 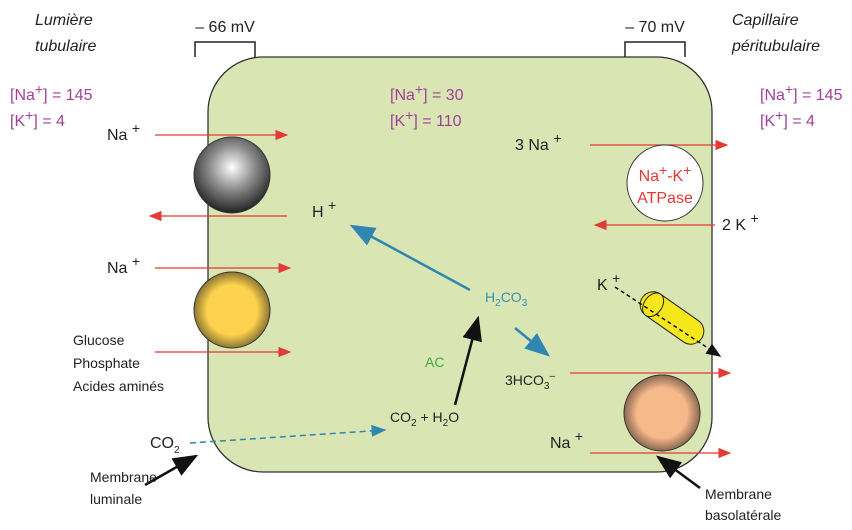 I want to click on pump, so click(x=665, y=183).